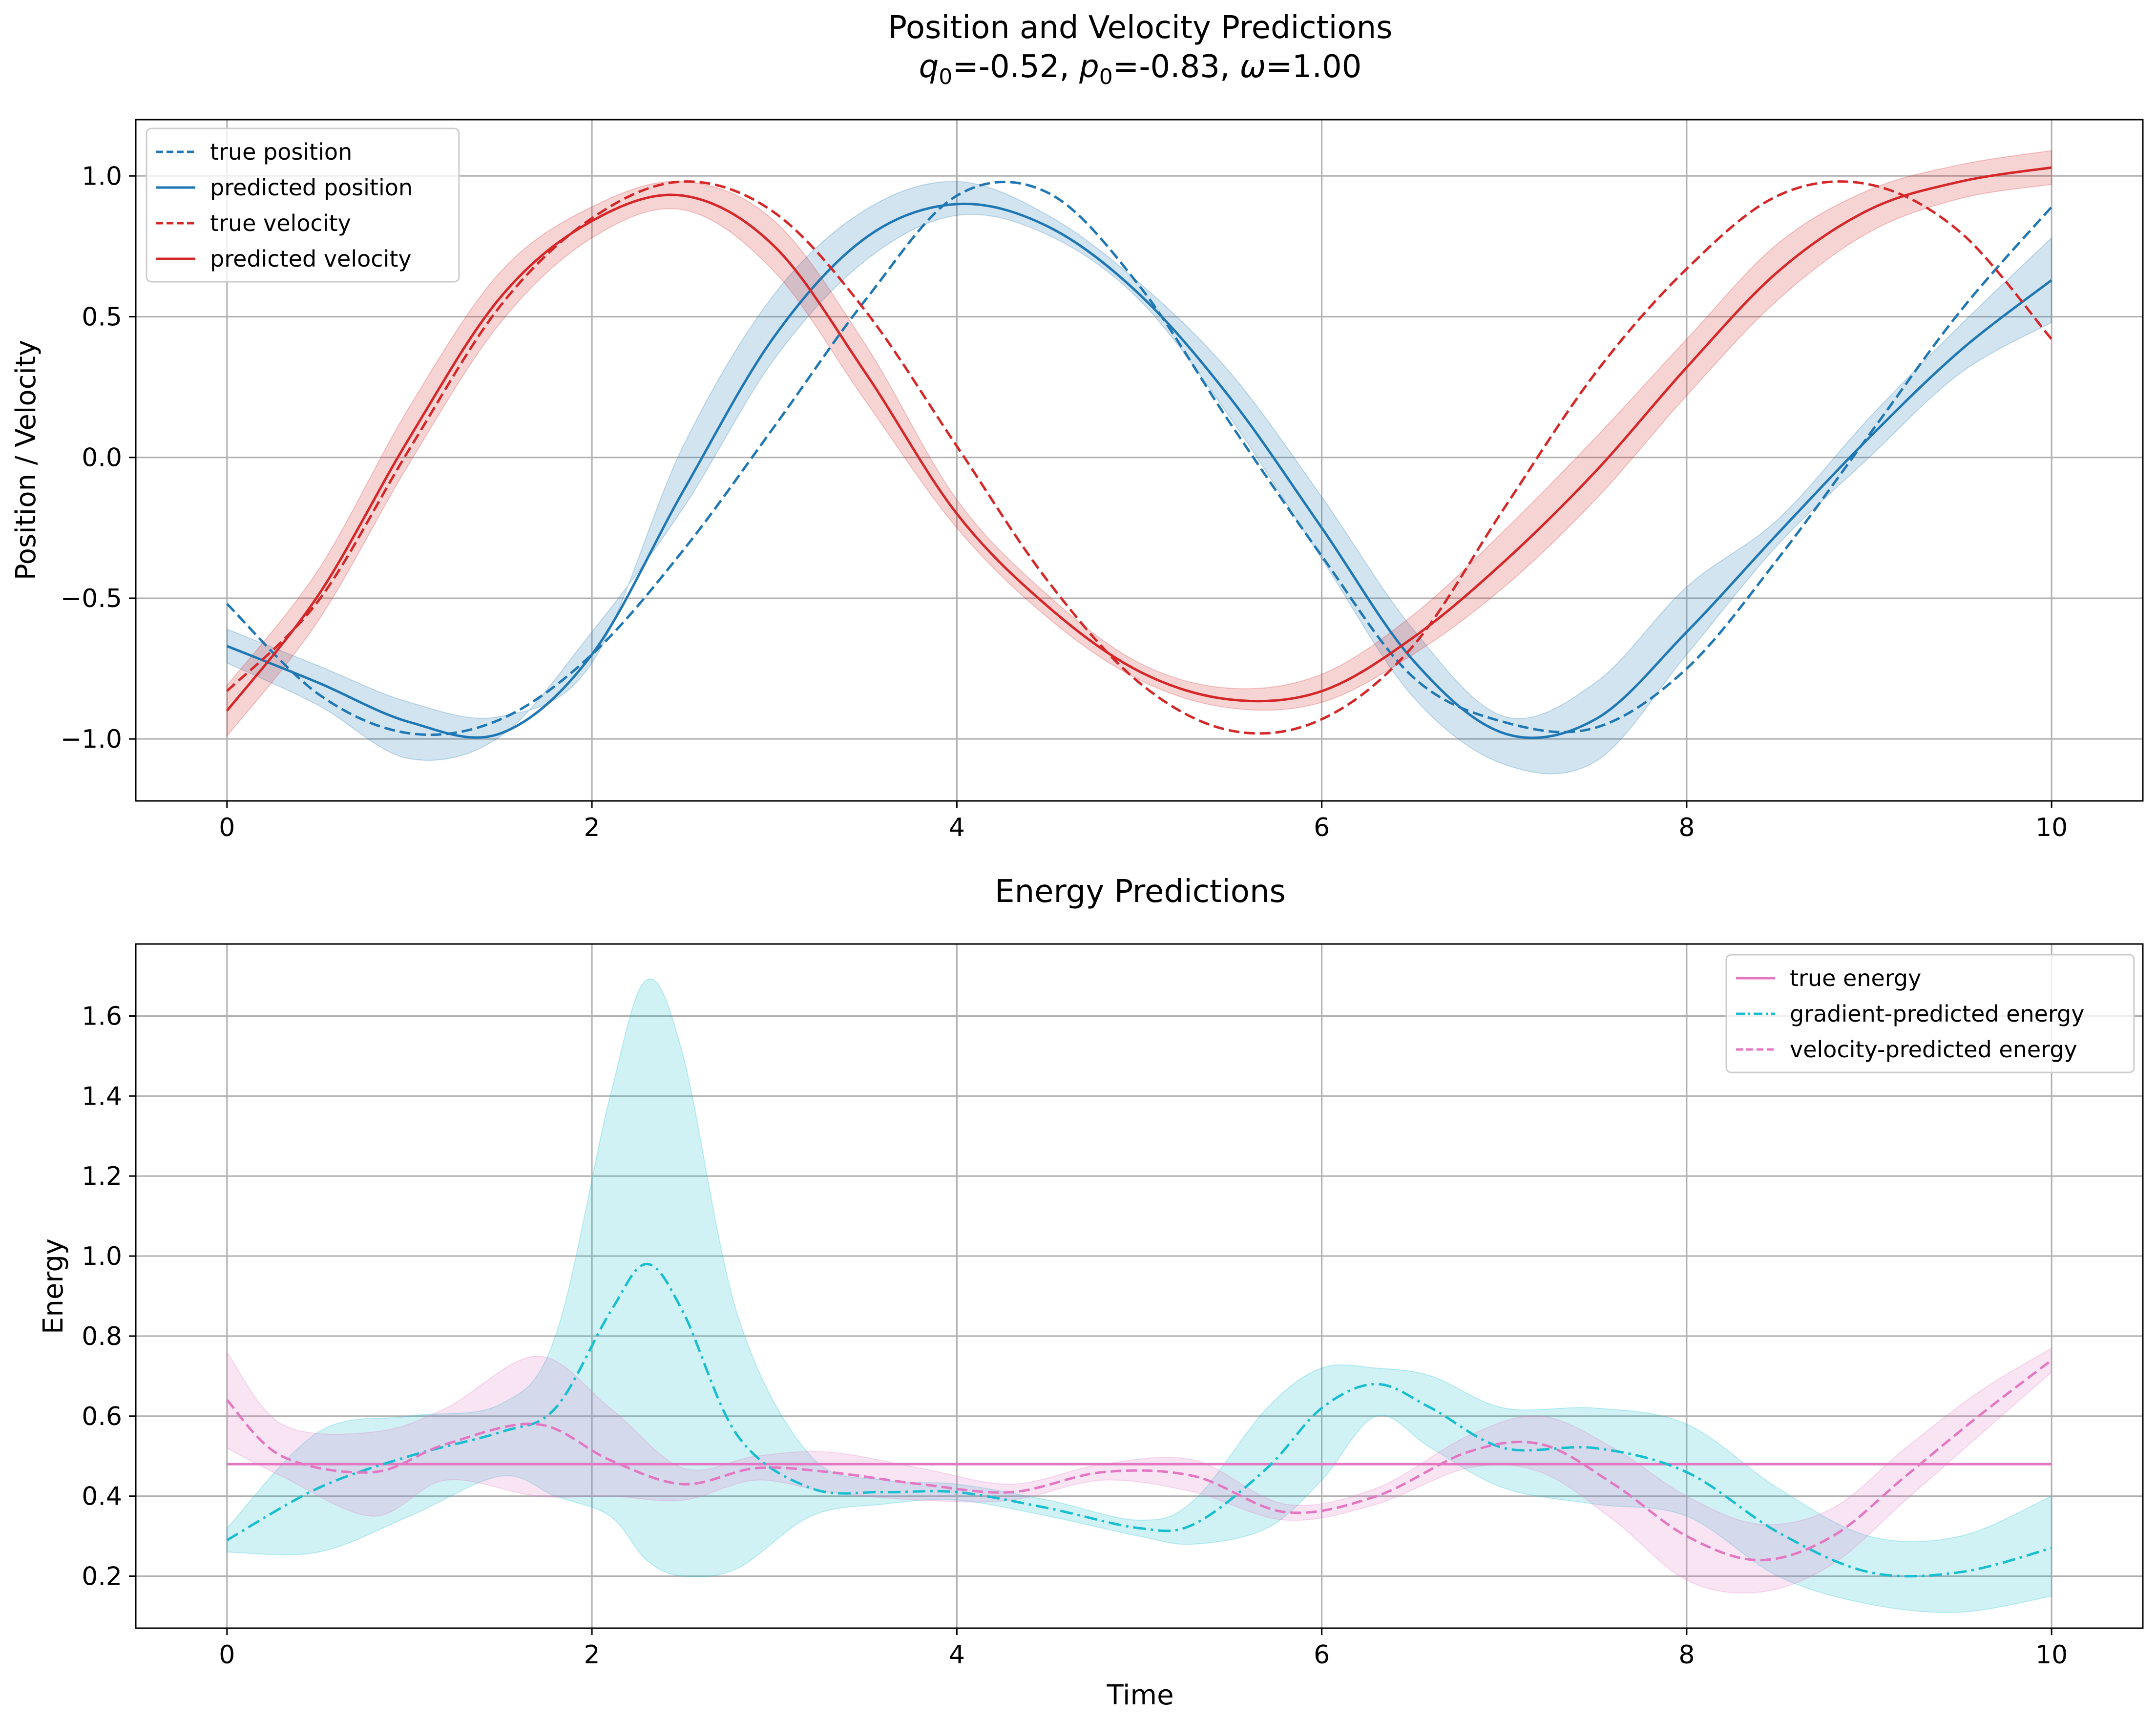  I want to click on legend-label-true-position: true position, so click(281, 152).